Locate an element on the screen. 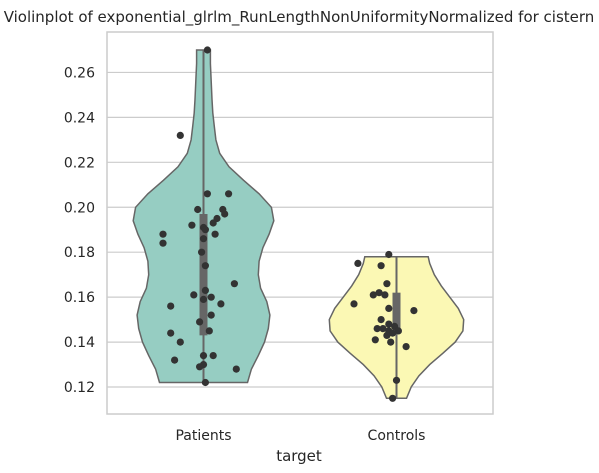 This screenshot has width=599, height=473. y-tick-label-5: 0.22 is located at coordinates (79, 163).